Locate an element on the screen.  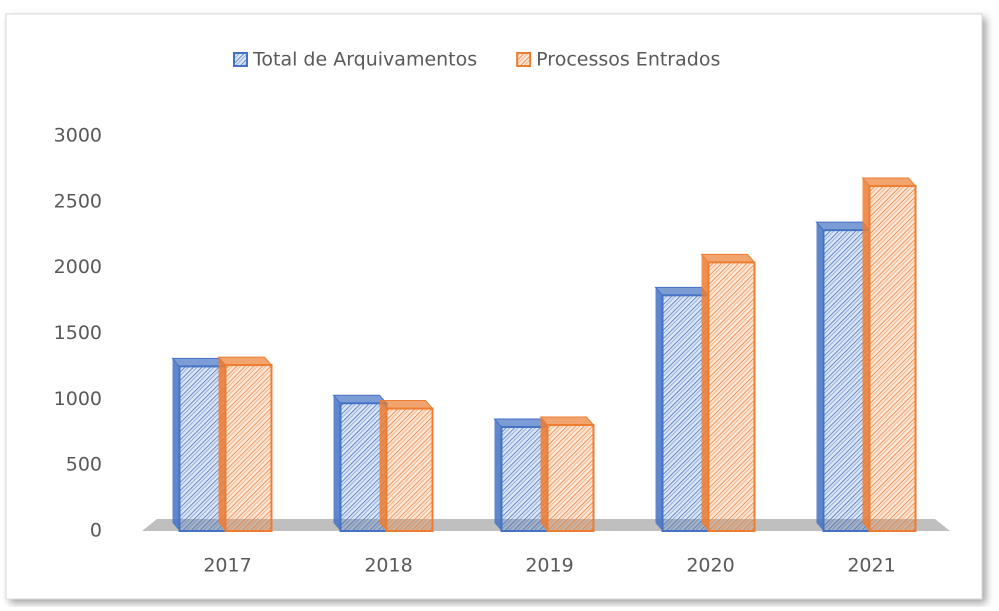
y-tick-label: 2000 is located at coordinates (78, 267).